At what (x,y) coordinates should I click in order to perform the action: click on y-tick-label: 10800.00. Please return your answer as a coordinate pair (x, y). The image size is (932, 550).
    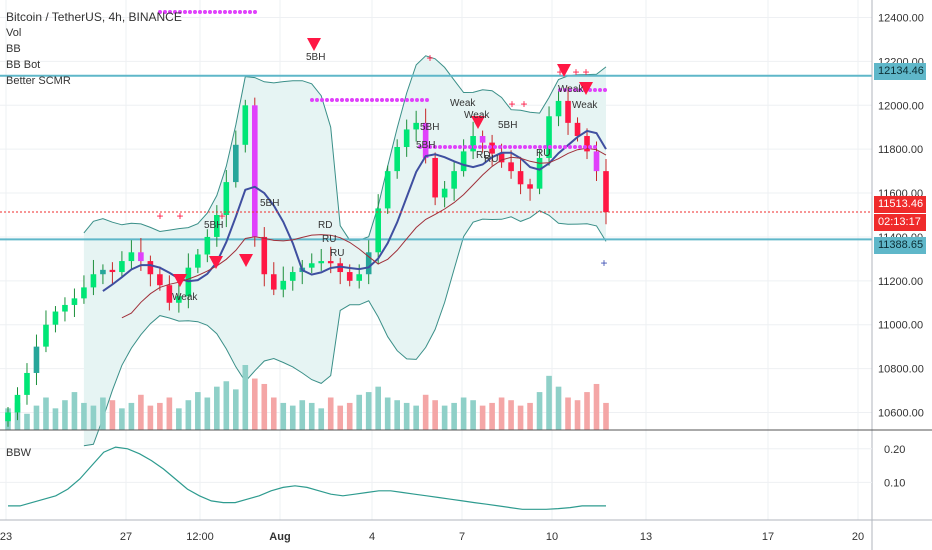
    Looking at the image, I should click on (901, 370).